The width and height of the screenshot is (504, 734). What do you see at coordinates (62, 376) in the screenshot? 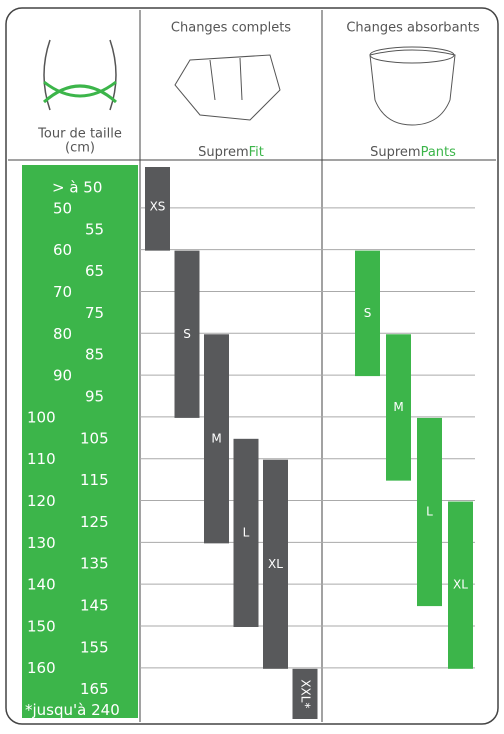
I see `waist-label: 90` at bounding box center [62, 376].